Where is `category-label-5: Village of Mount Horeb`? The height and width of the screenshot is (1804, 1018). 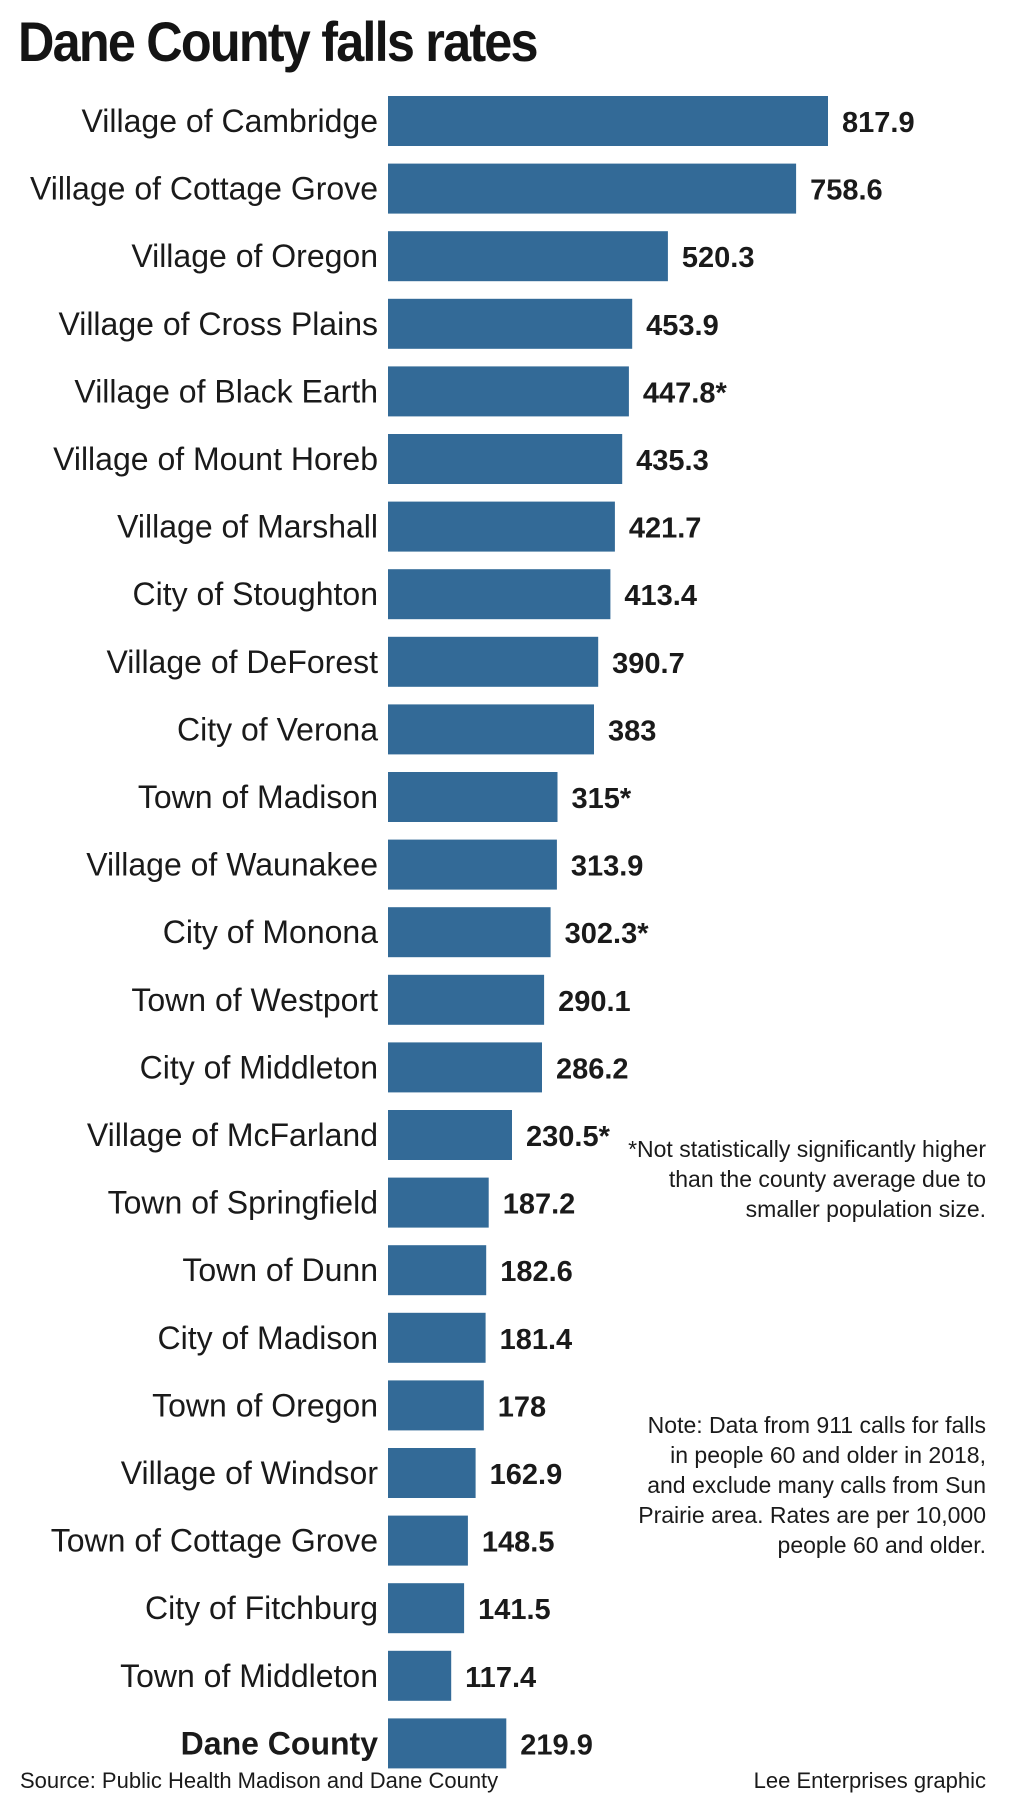
category-label-5: Village of Mount Horeb is located at coordinates (215, 459).